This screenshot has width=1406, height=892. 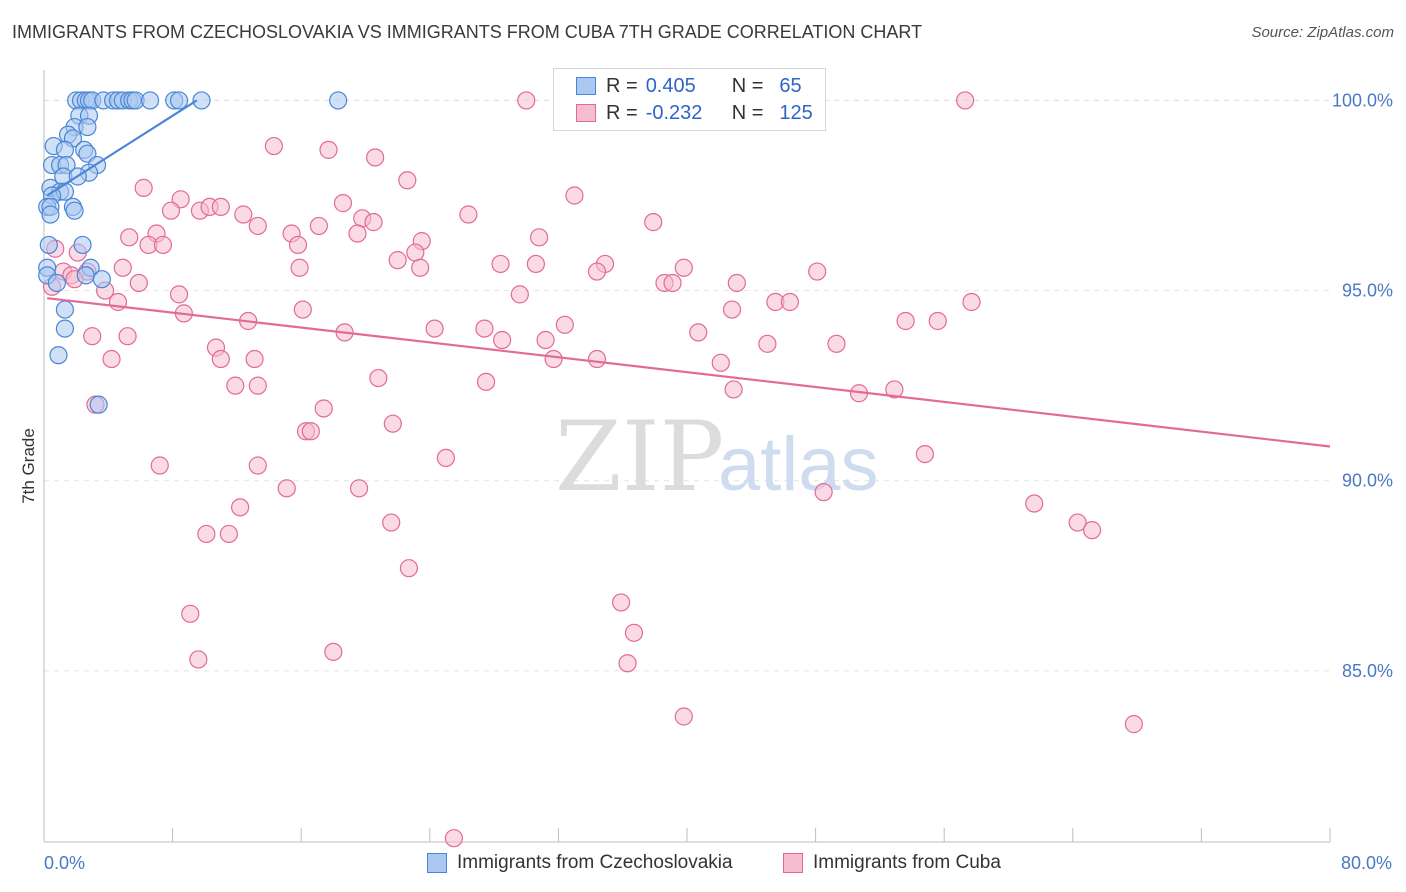 What do you see at coordinates (193, 252) in the screenshot?
I see `series-czechoslovakia-points` at bounding box center [193, 252].